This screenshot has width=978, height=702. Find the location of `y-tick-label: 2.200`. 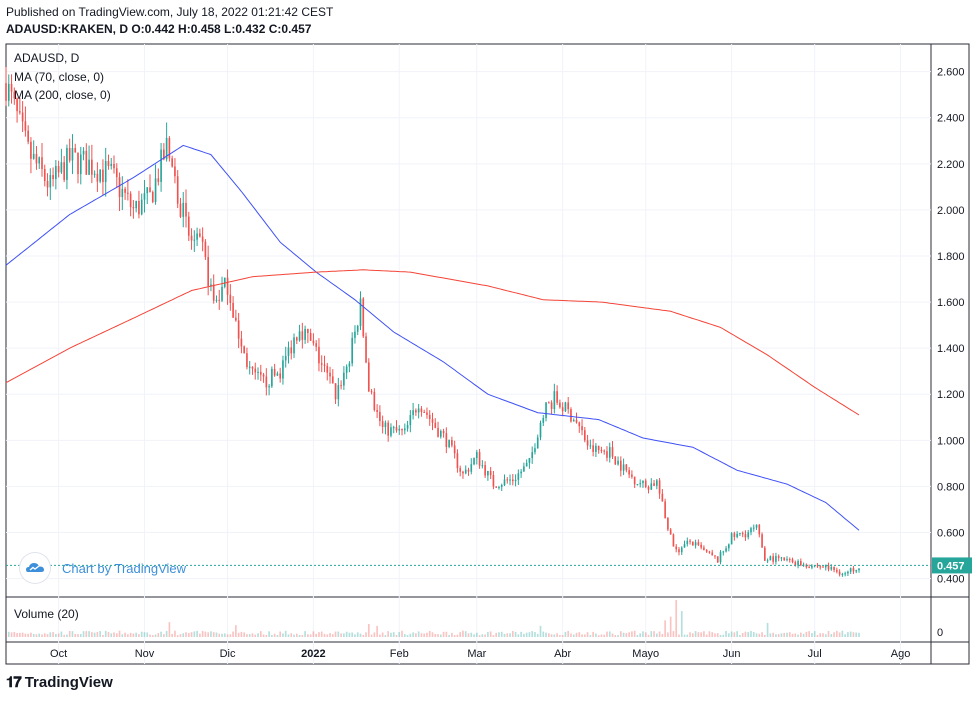

y-tick-label: 2.200 is located at coordinates (951, 165).